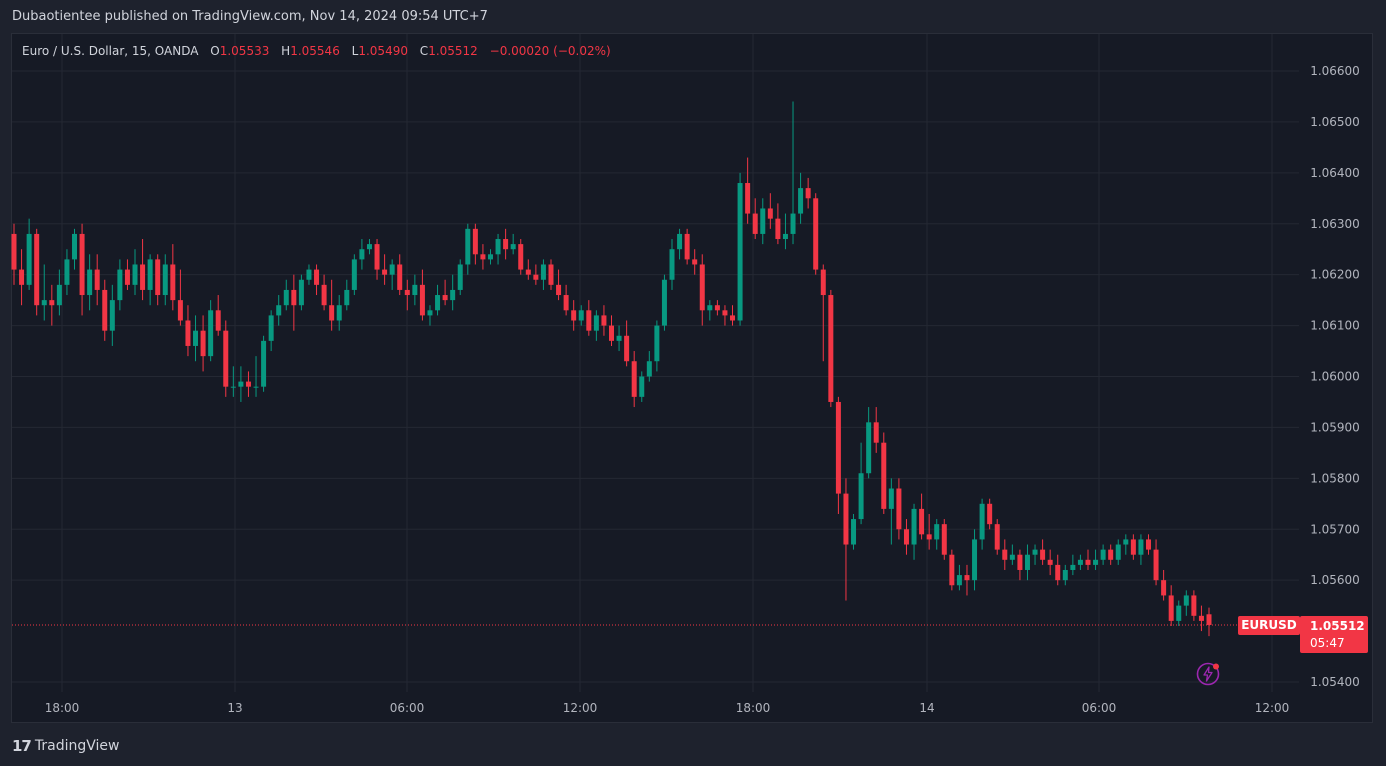 Image resolution: width=1386 pixels, height=766 pixels. I want to click on x-tick-label: 18:00, so click(62, 708).